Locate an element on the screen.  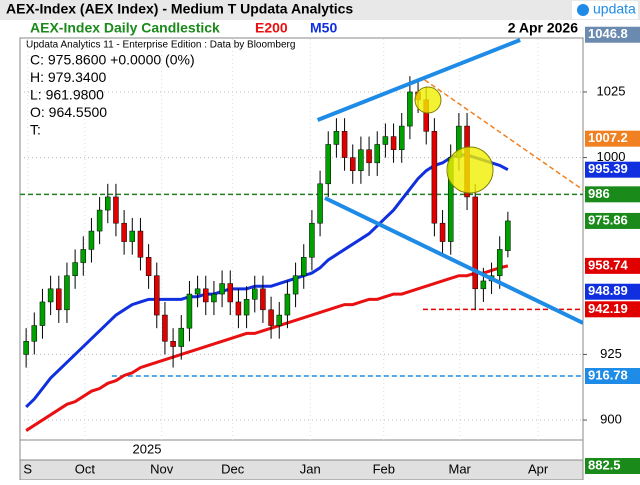
logo-icon is located at coordinates (583, 10).